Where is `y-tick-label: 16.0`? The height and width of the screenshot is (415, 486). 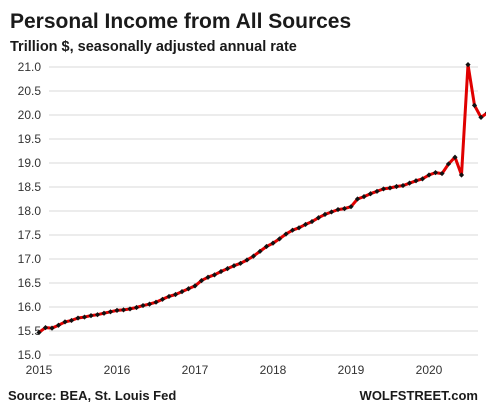 y-tick-label: 16.0 is located at coordinates (30, 307).